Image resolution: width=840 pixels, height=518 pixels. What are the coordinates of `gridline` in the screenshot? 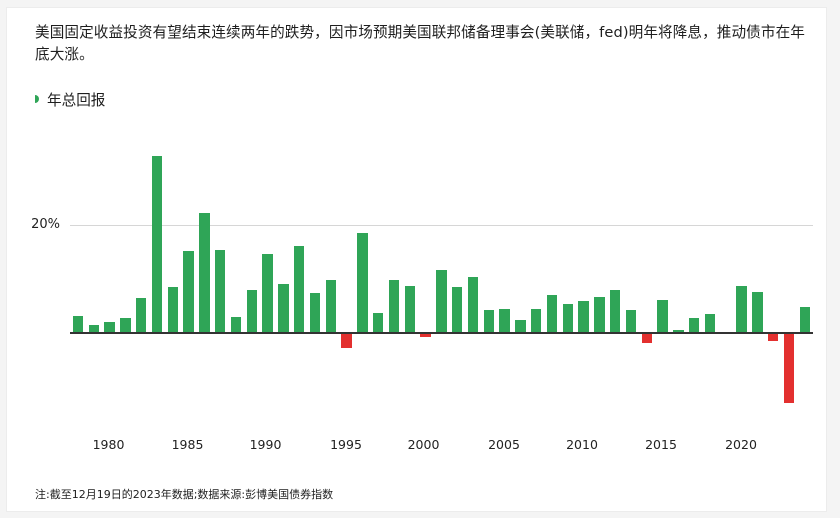 It's located at (441, 225).